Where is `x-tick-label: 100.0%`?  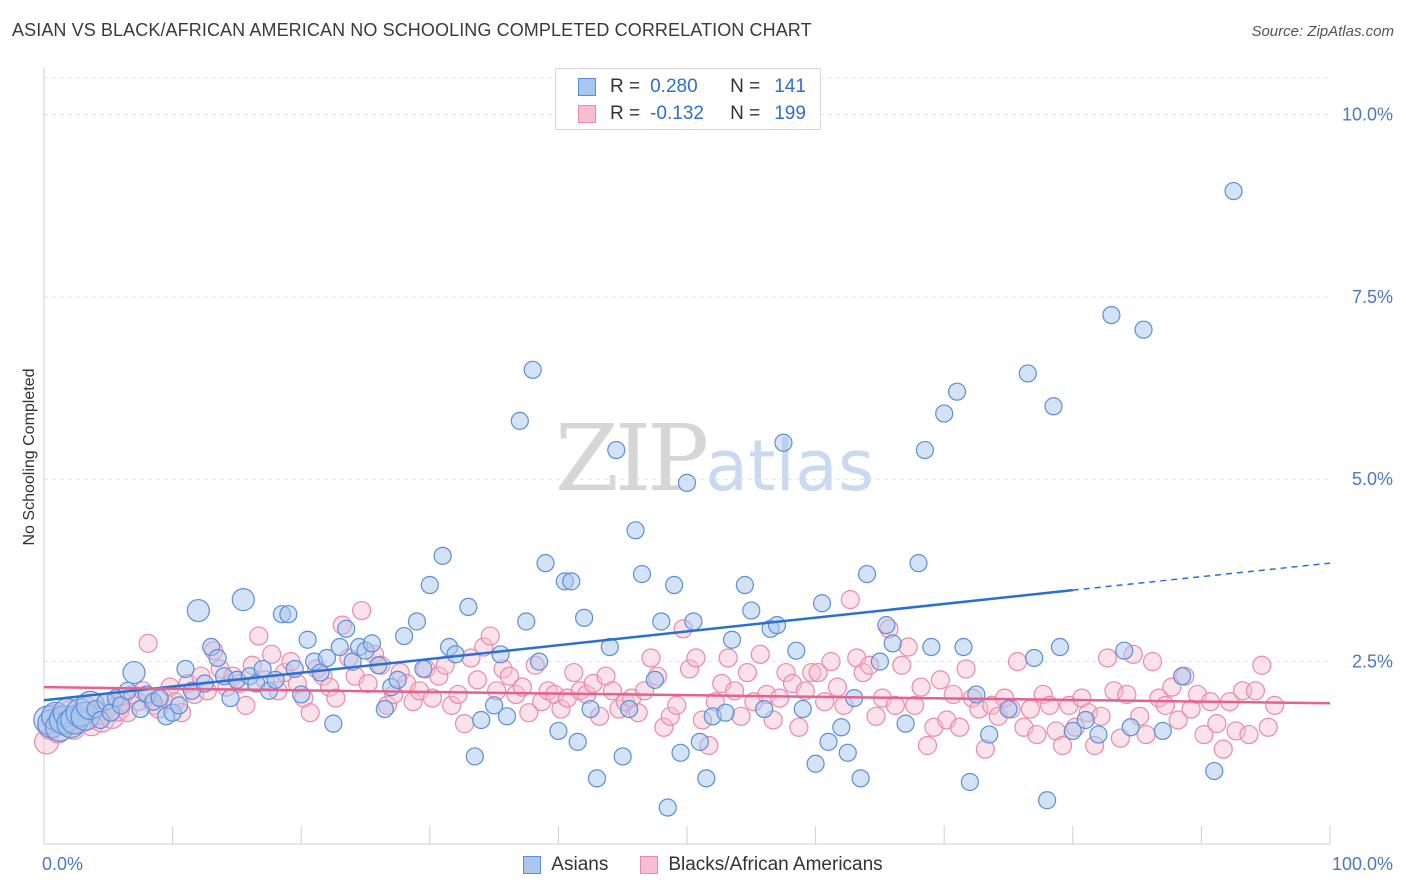
x-tick-label: 100.0% is located at coordinates (1362, 864).